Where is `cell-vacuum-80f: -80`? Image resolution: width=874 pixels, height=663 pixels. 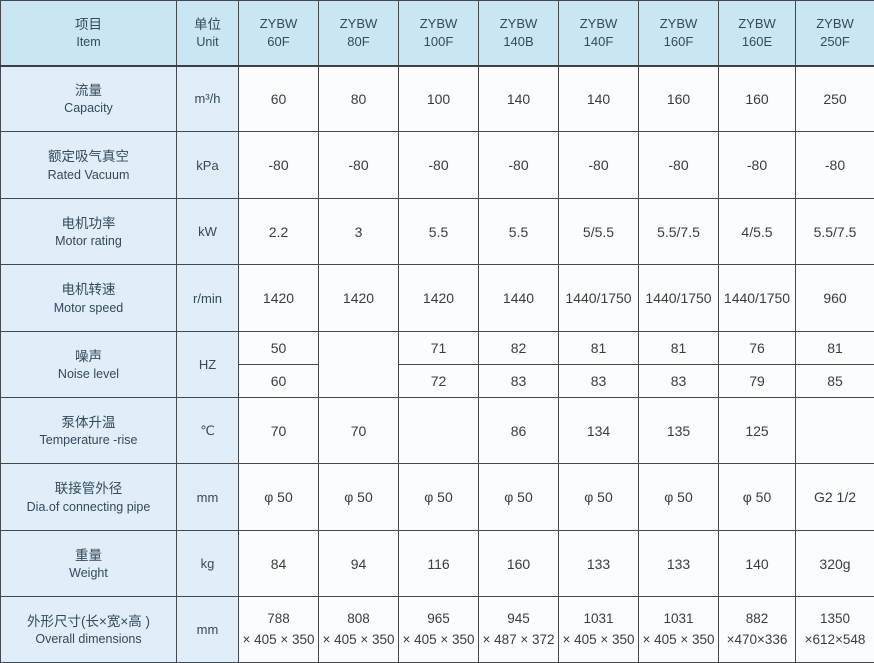
cell-vacuum-80f: -80 is located at coordinates (359, 165).